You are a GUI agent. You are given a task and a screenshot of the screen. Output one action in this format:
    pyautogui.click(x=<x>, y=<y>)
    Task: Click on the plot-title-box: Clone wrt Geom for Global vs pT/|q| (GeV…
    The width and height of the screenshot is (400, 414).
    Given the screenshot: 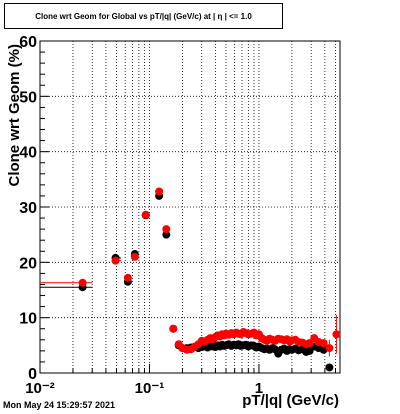 What is the action you would take?
    pyautogui.click(x=143, y=16)
    